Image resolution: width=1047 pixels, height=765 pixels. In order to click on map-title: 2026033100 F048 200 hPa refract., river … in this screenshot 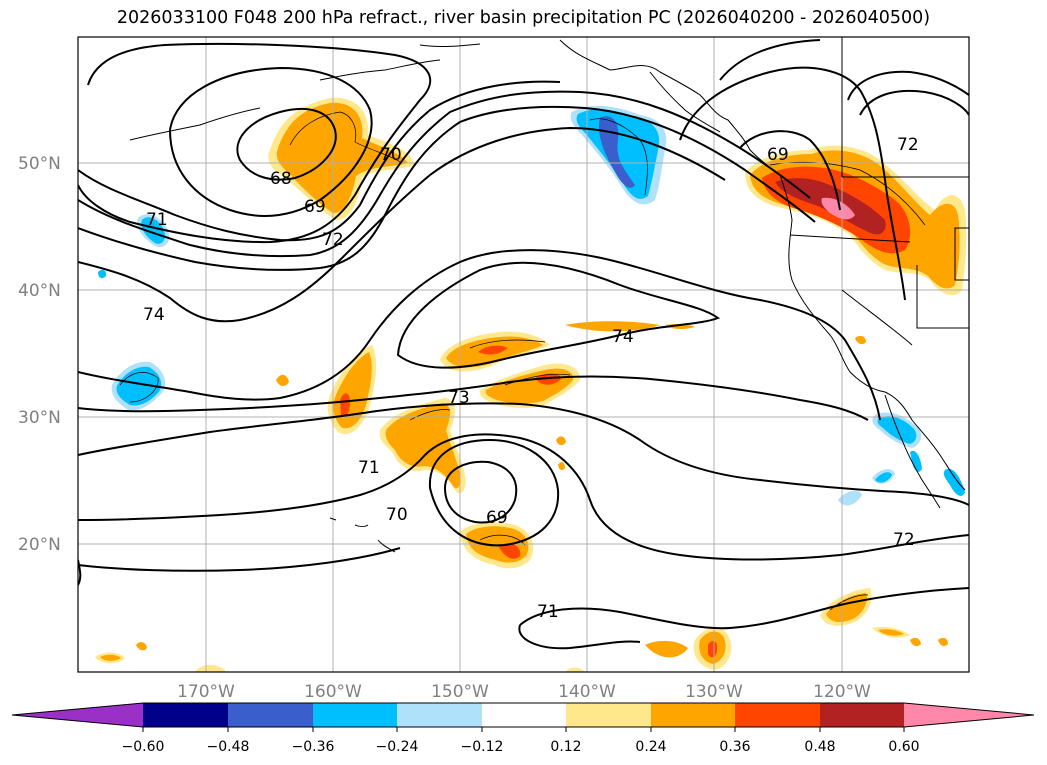, I will do `click(523, 18)`.